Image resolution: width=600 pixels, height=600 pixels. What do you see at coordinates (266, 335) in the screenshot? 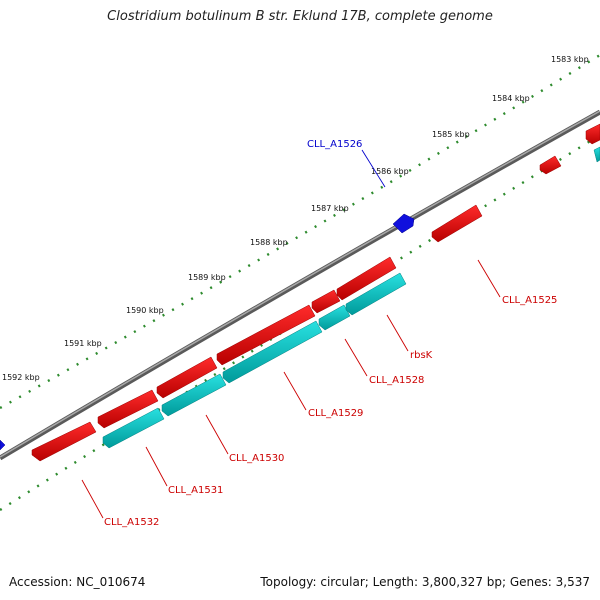
I see `gene-cll-a1529` at bounding box center [266, 335].